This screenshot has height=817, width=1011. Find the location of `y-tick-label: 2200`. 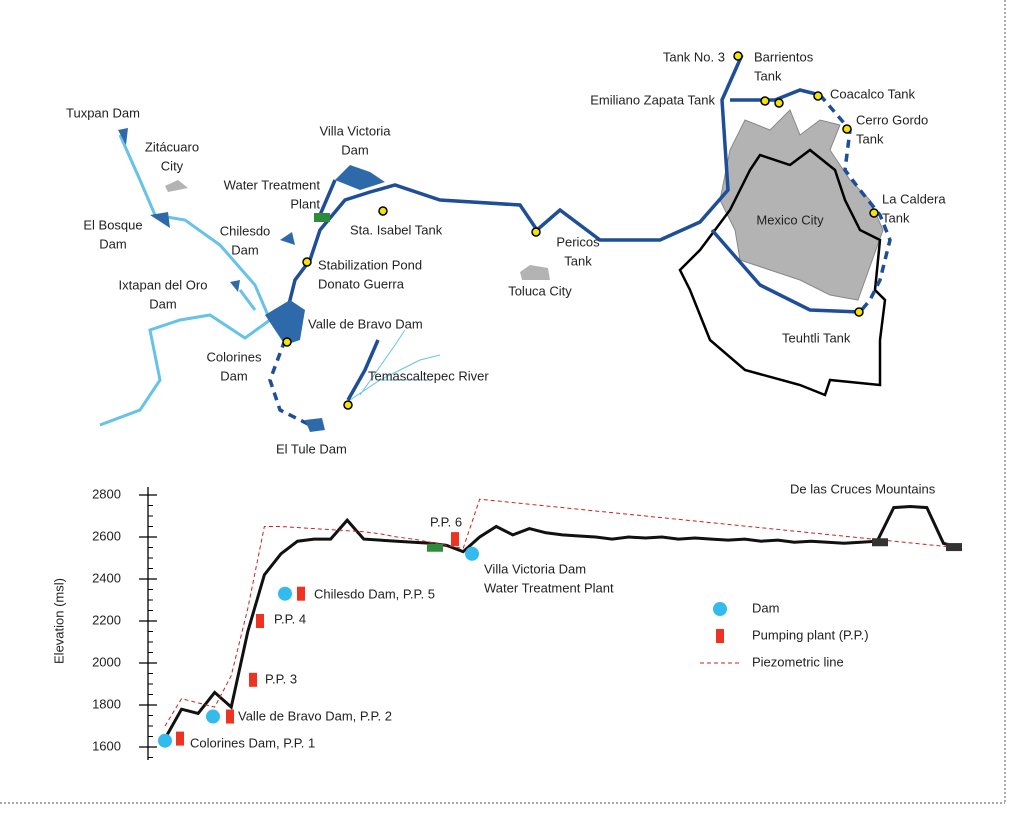

y-tick-label: 2200 is located at coordinates (106, 619).